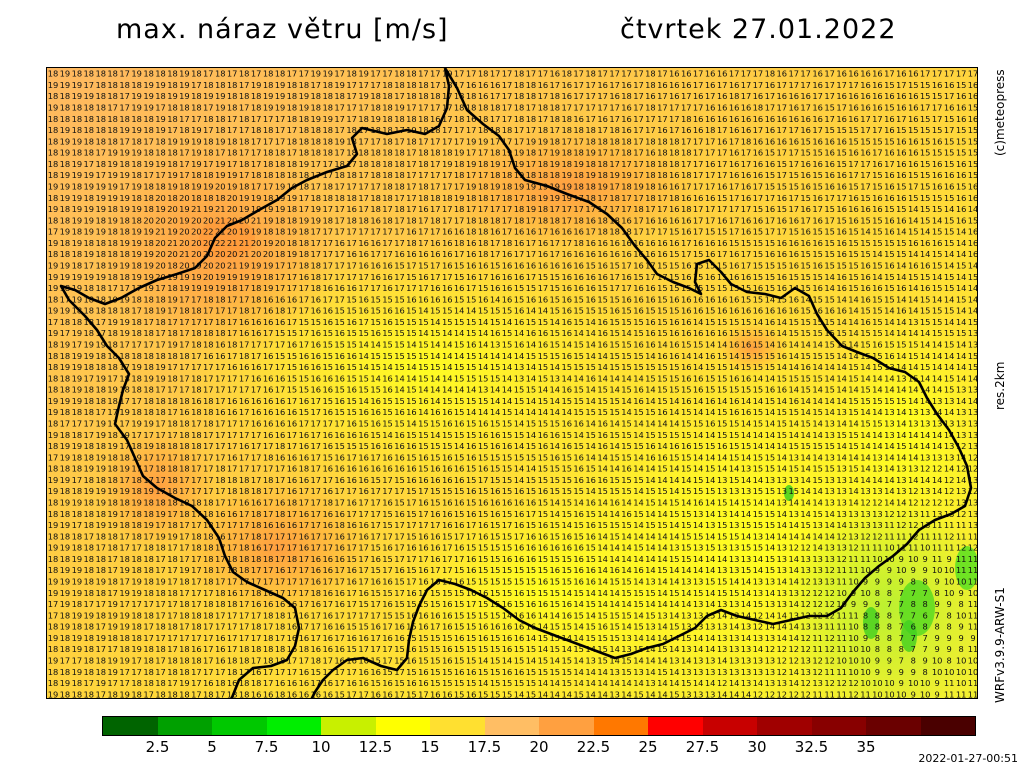 Image resolution: width=1024 pixels, height=768 pixels. I want to click on svg-text: 12, so click(805, 649).